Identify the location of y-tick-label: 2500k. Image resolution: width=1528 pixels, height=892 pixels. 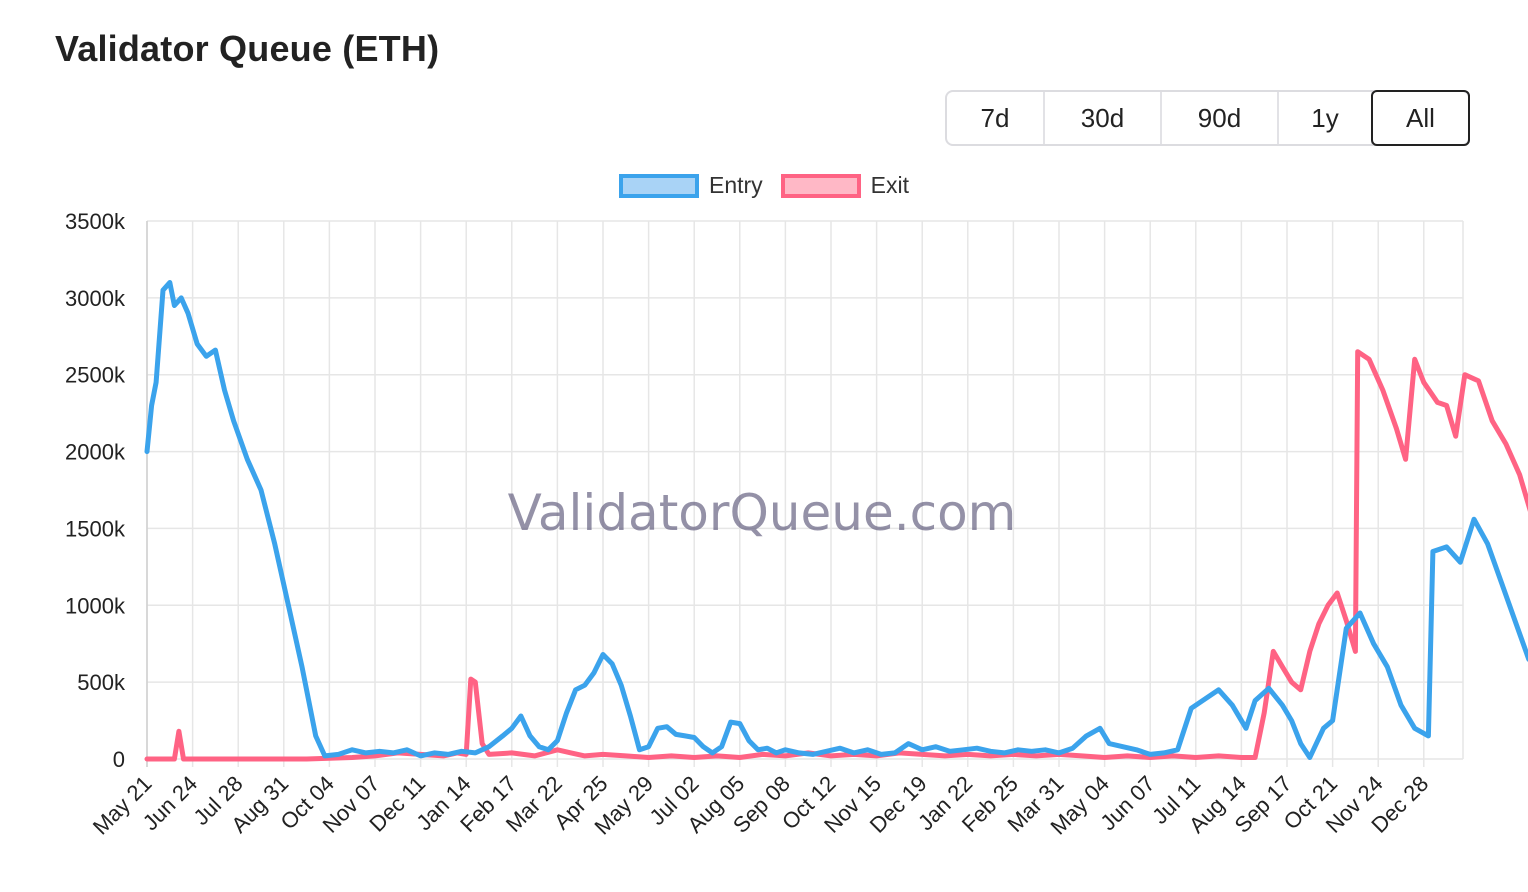
(95, 375).